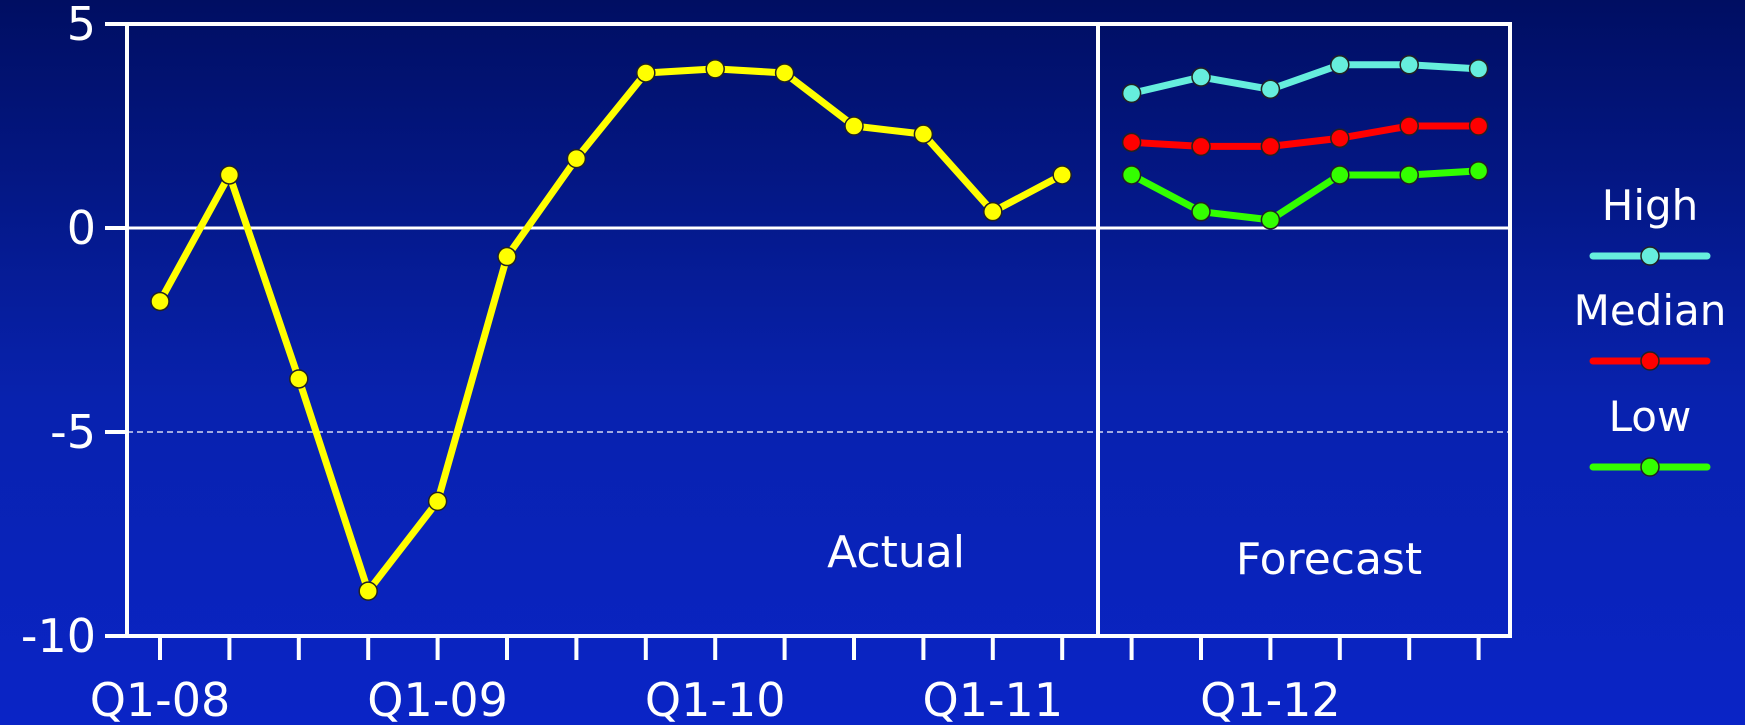  I want to click on series-line-median, so click(1305, 136).